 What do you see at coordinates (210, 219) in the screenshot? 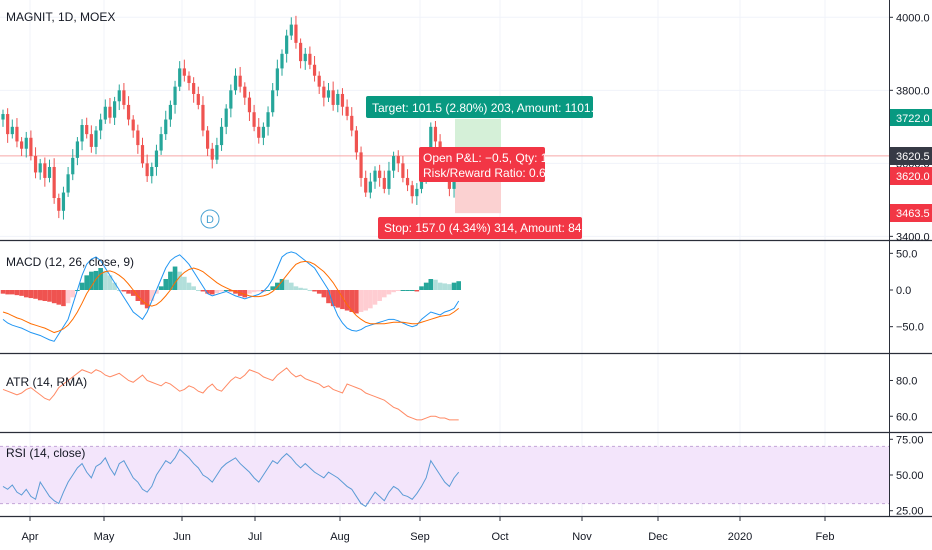
I see `dividend-marker: D` at bounding box center [210, 219].